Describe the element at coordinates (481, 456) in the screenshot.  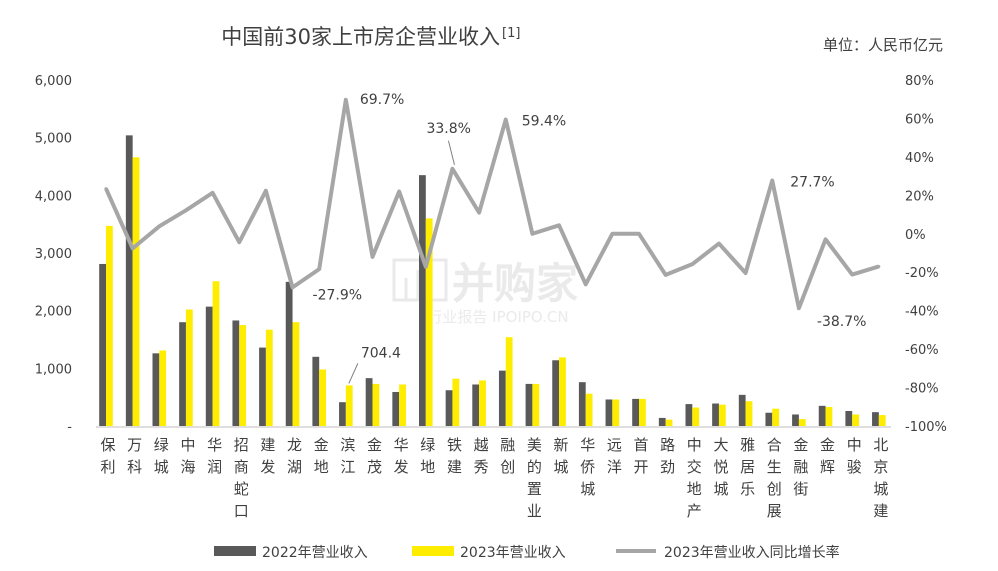
I see `category-label: 越秀` at that location.